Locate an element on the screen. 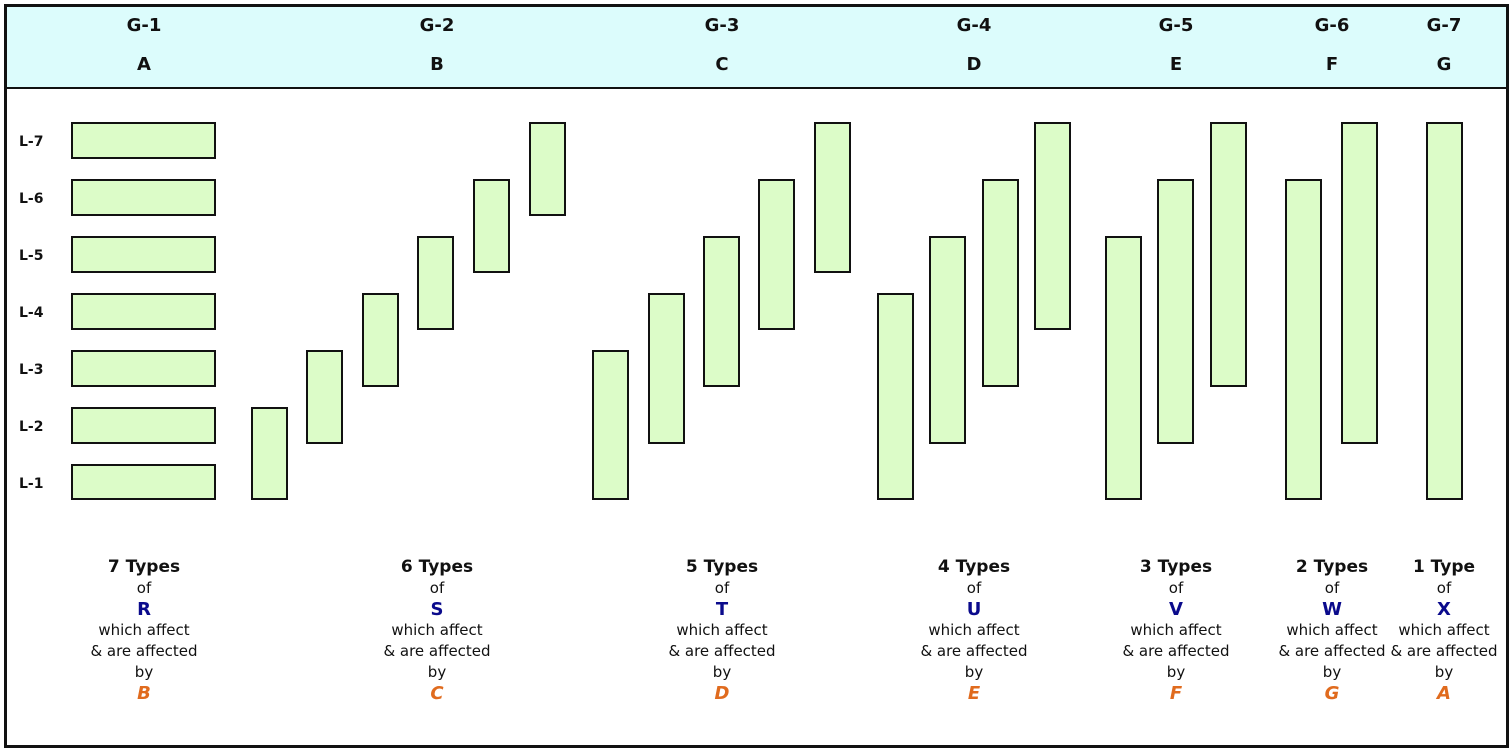 The height and width of the screenshot is (752, 1511). group-id-7: G-7 is located at coordinates (1444, 25).